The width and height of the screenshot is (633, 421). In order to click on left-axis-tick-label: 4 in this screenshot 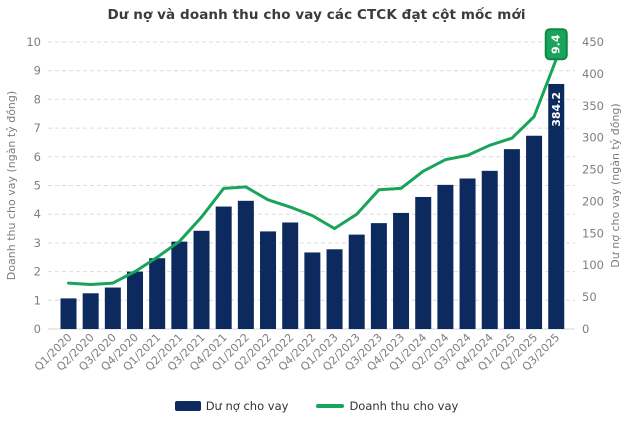, I will do `click(37, 214)`.